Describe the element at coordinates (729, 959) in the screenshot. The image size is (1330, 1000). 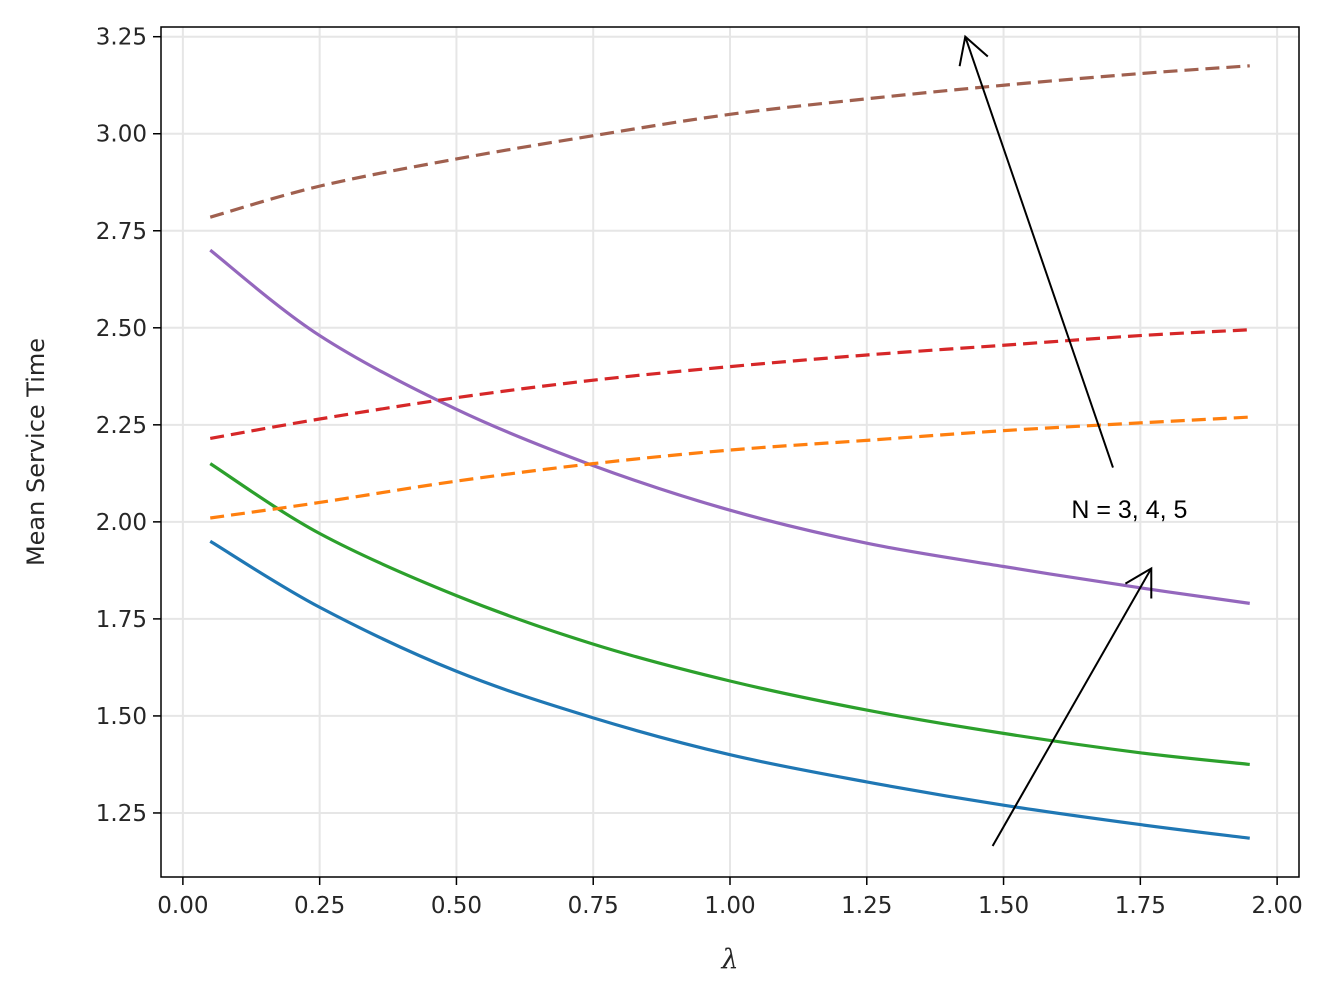
I see `x-axis-label: λ` at that location.